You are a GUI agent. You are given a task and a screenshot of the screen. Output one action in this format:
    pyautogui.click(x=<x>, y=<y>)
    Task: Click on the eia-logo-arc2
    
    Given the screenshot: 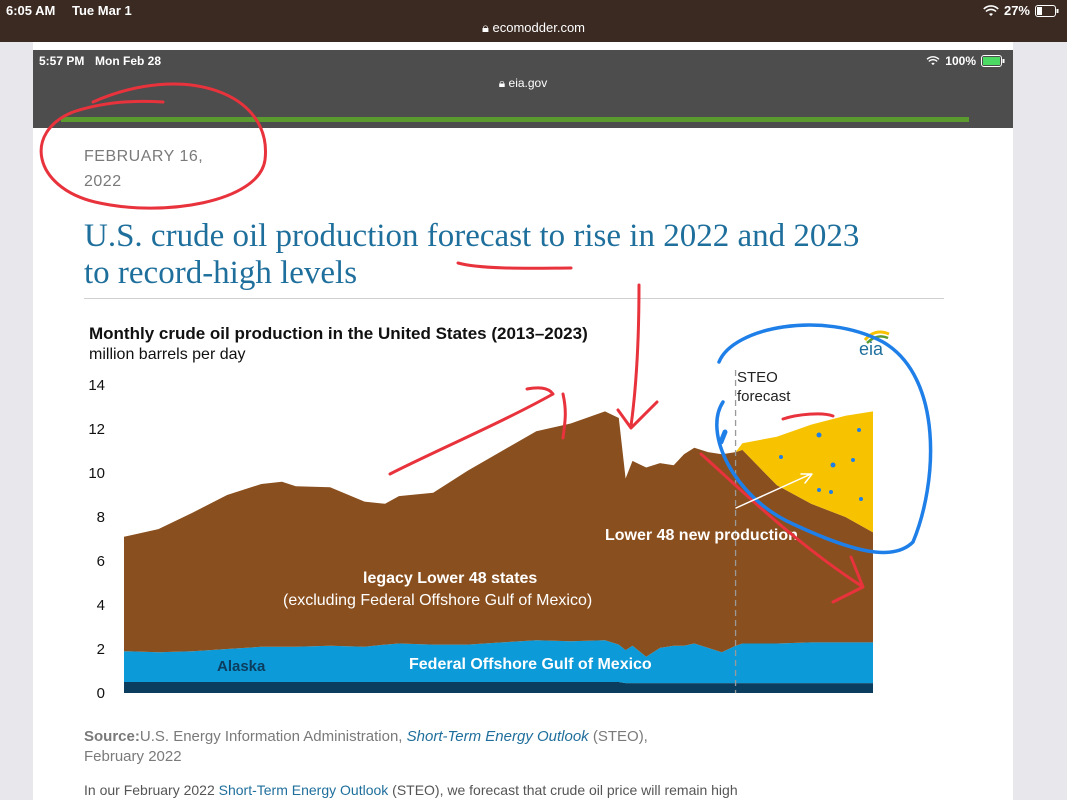 What is the action you would take?
    pyautogui.click(x=877, y=339)
    